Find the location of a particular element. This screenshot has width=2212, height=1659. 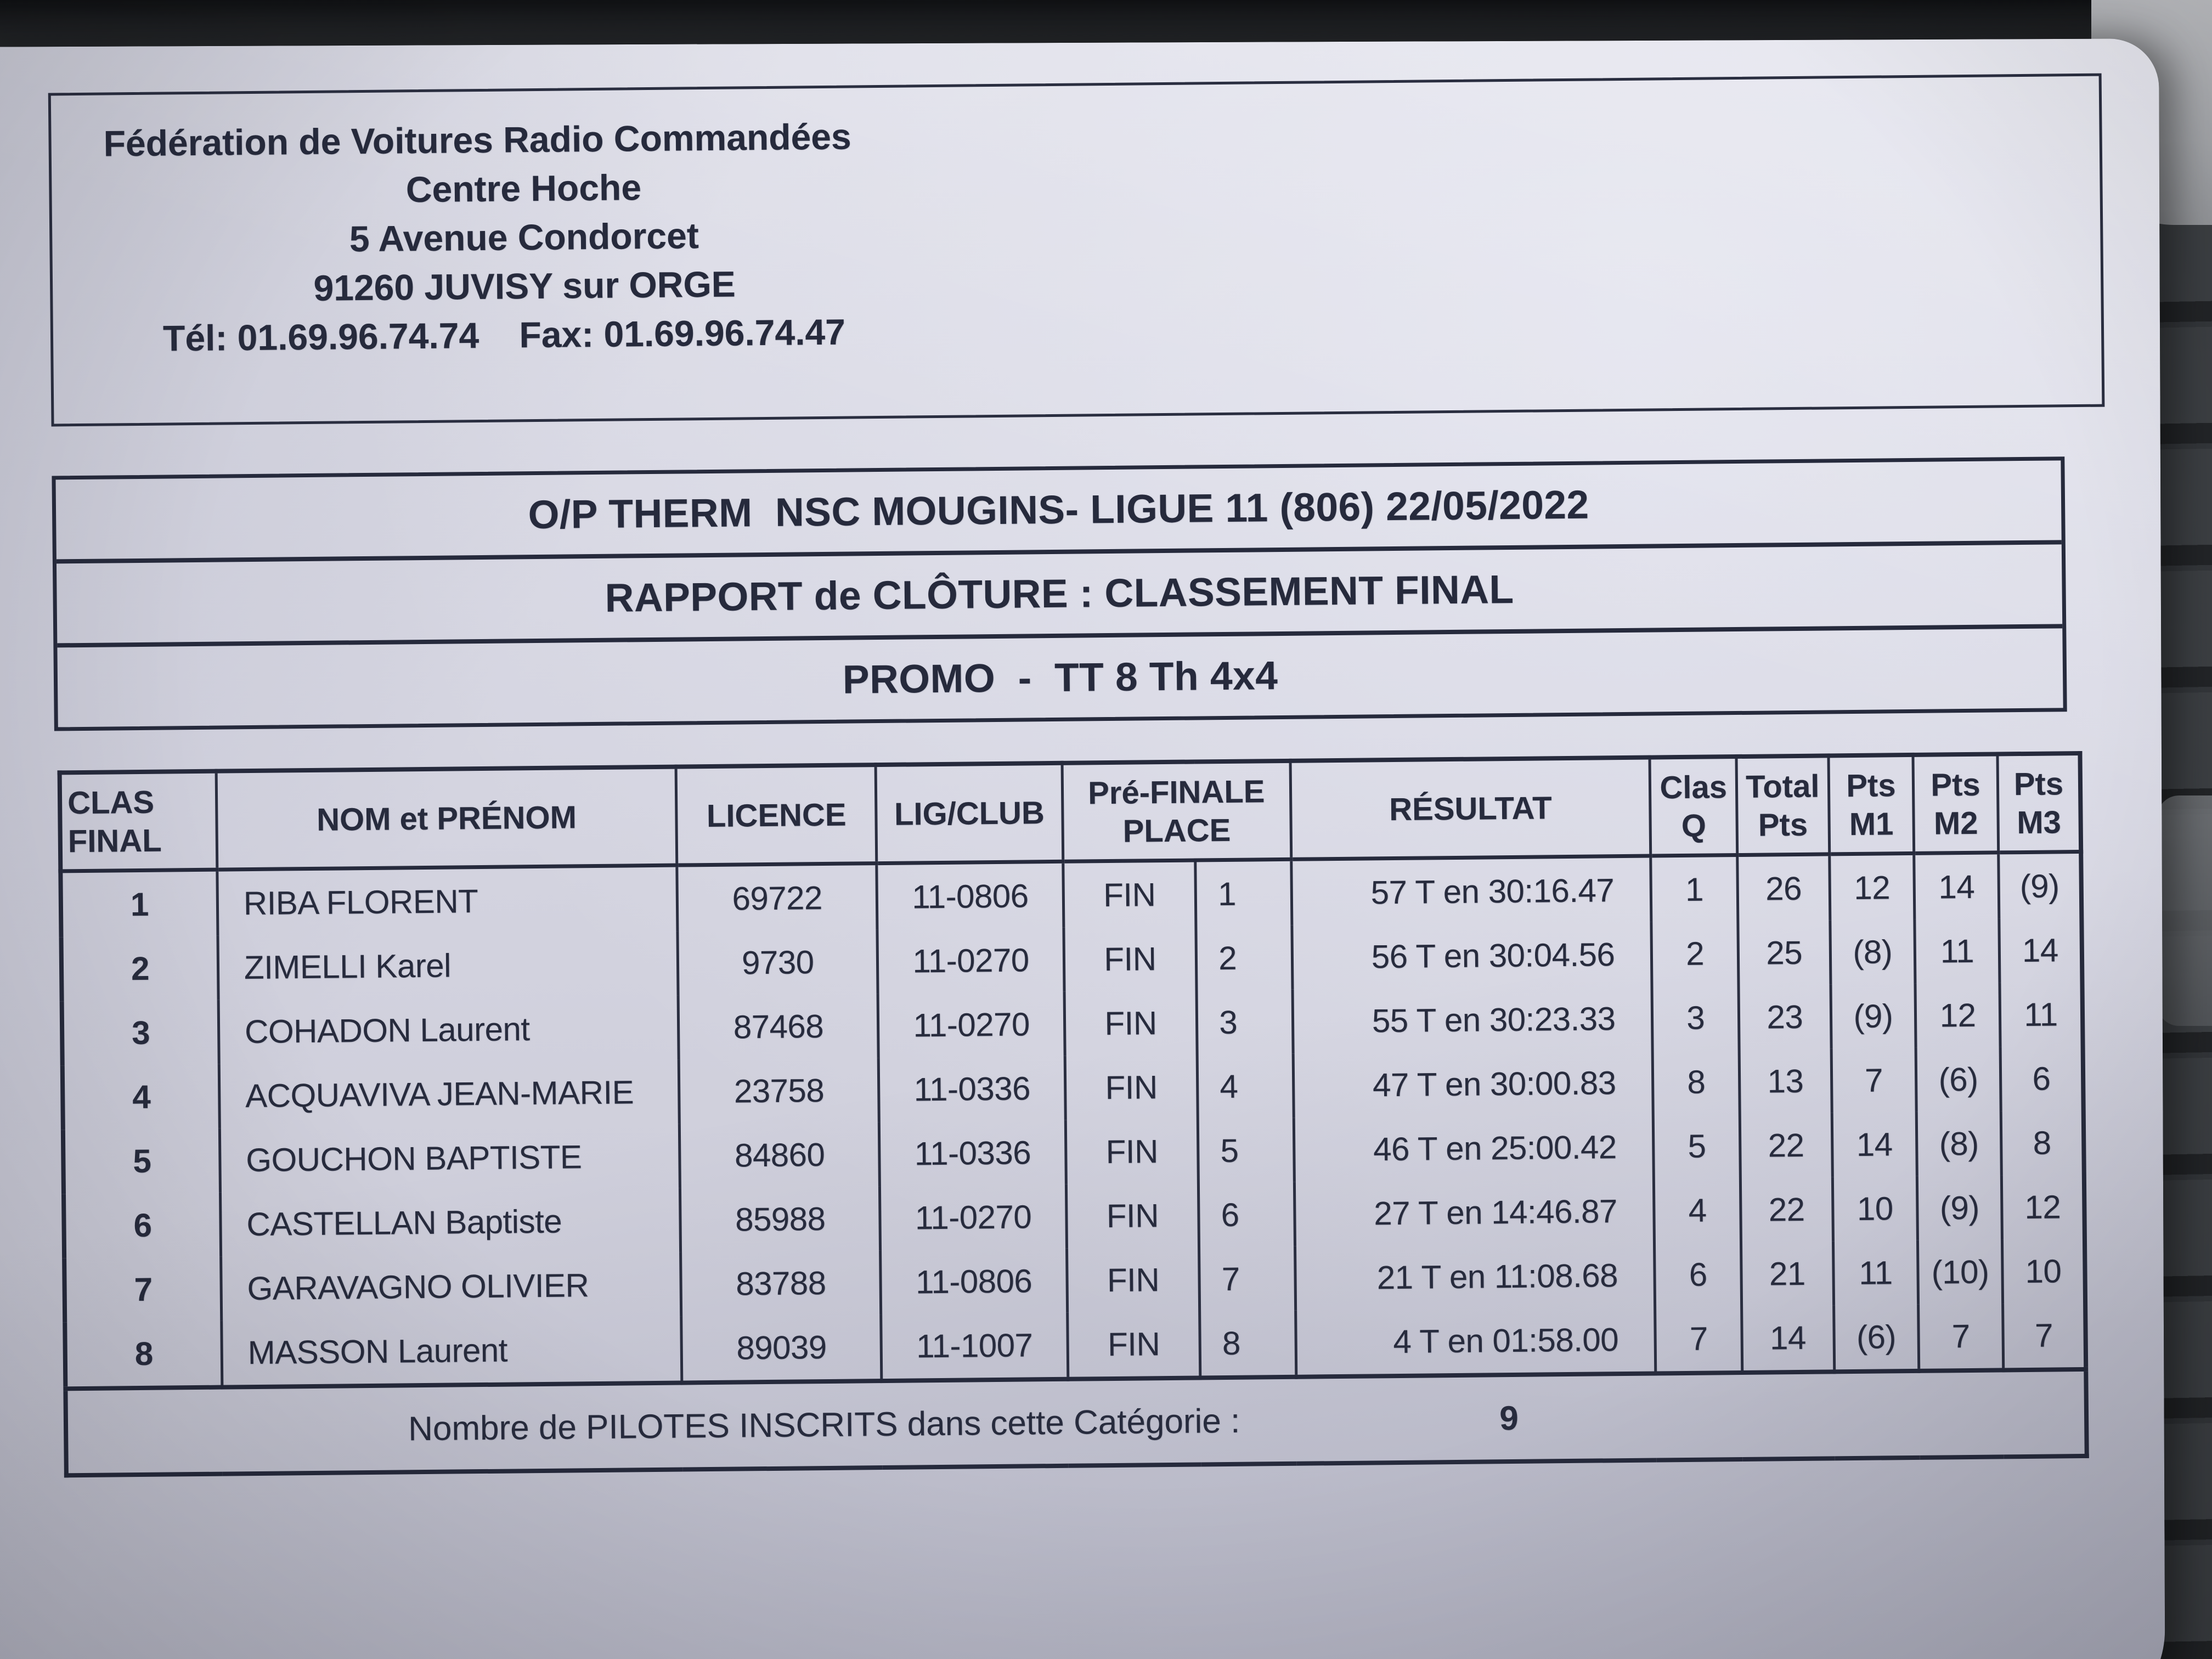

cell-total-pts: 26 is located at coordinates (1784, 888).